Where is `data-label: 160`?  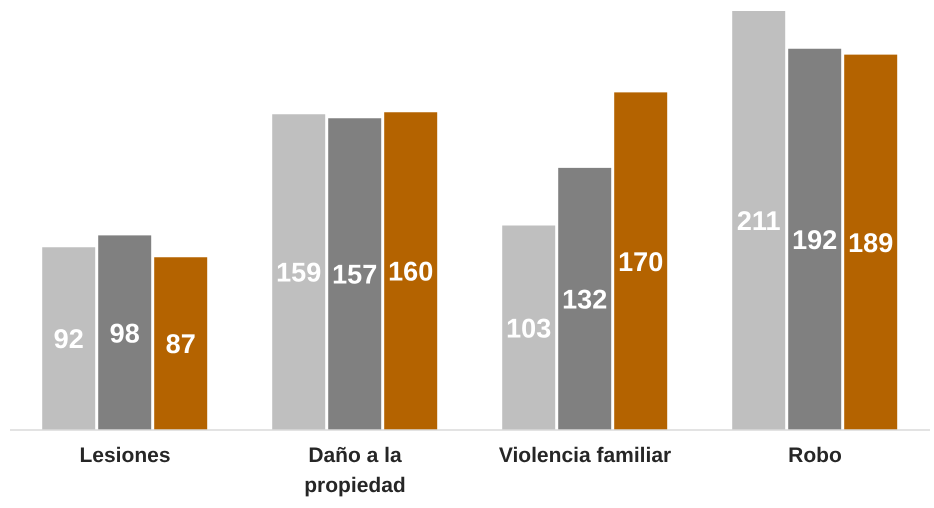 data-label: 160 is located at coordinates (411, 271).